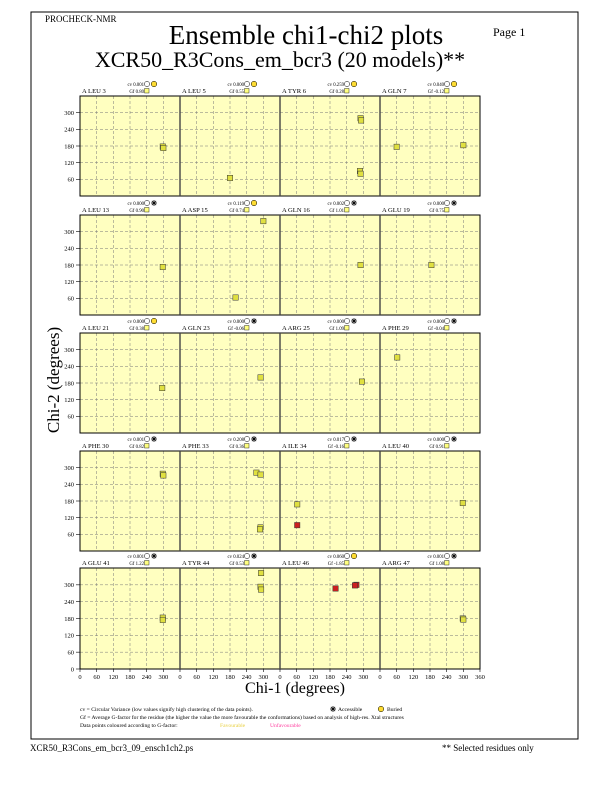  I want to click on x-tick-label: 360, so click(480, 677).